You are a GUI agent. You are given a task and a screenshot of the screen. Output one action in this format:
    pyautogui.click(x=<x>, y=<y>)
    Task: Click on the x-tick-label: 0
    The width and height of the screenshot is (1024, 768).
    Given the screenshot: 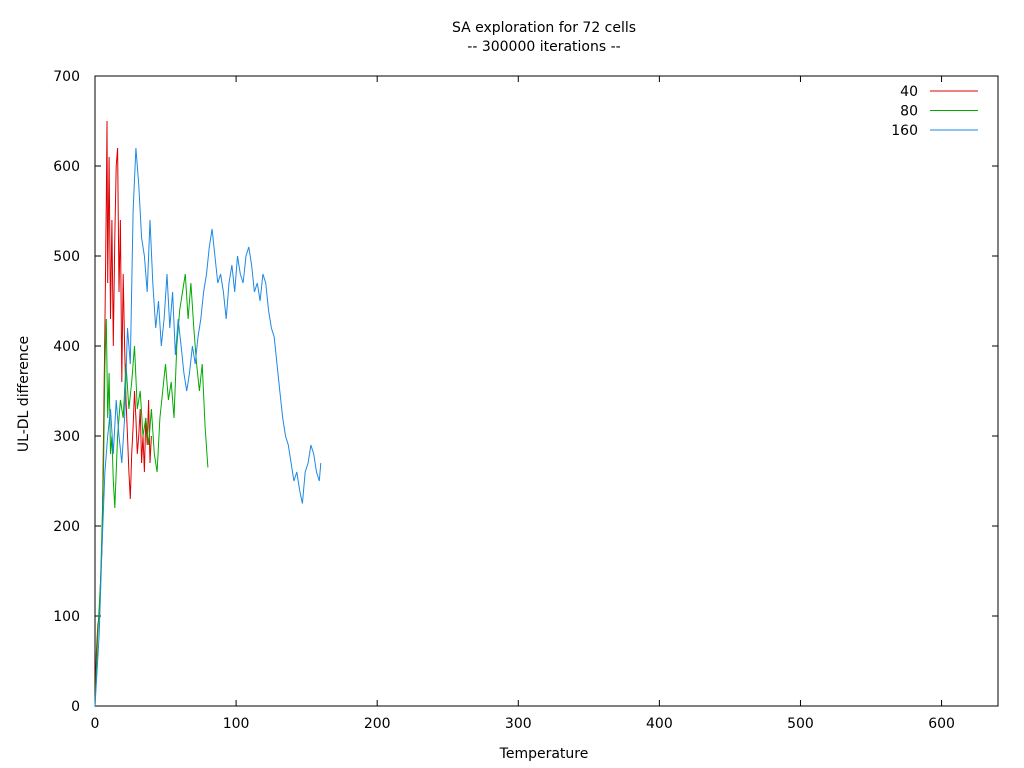 What is the action you would take?
    pyautogui.click(x=95, y=724)
    